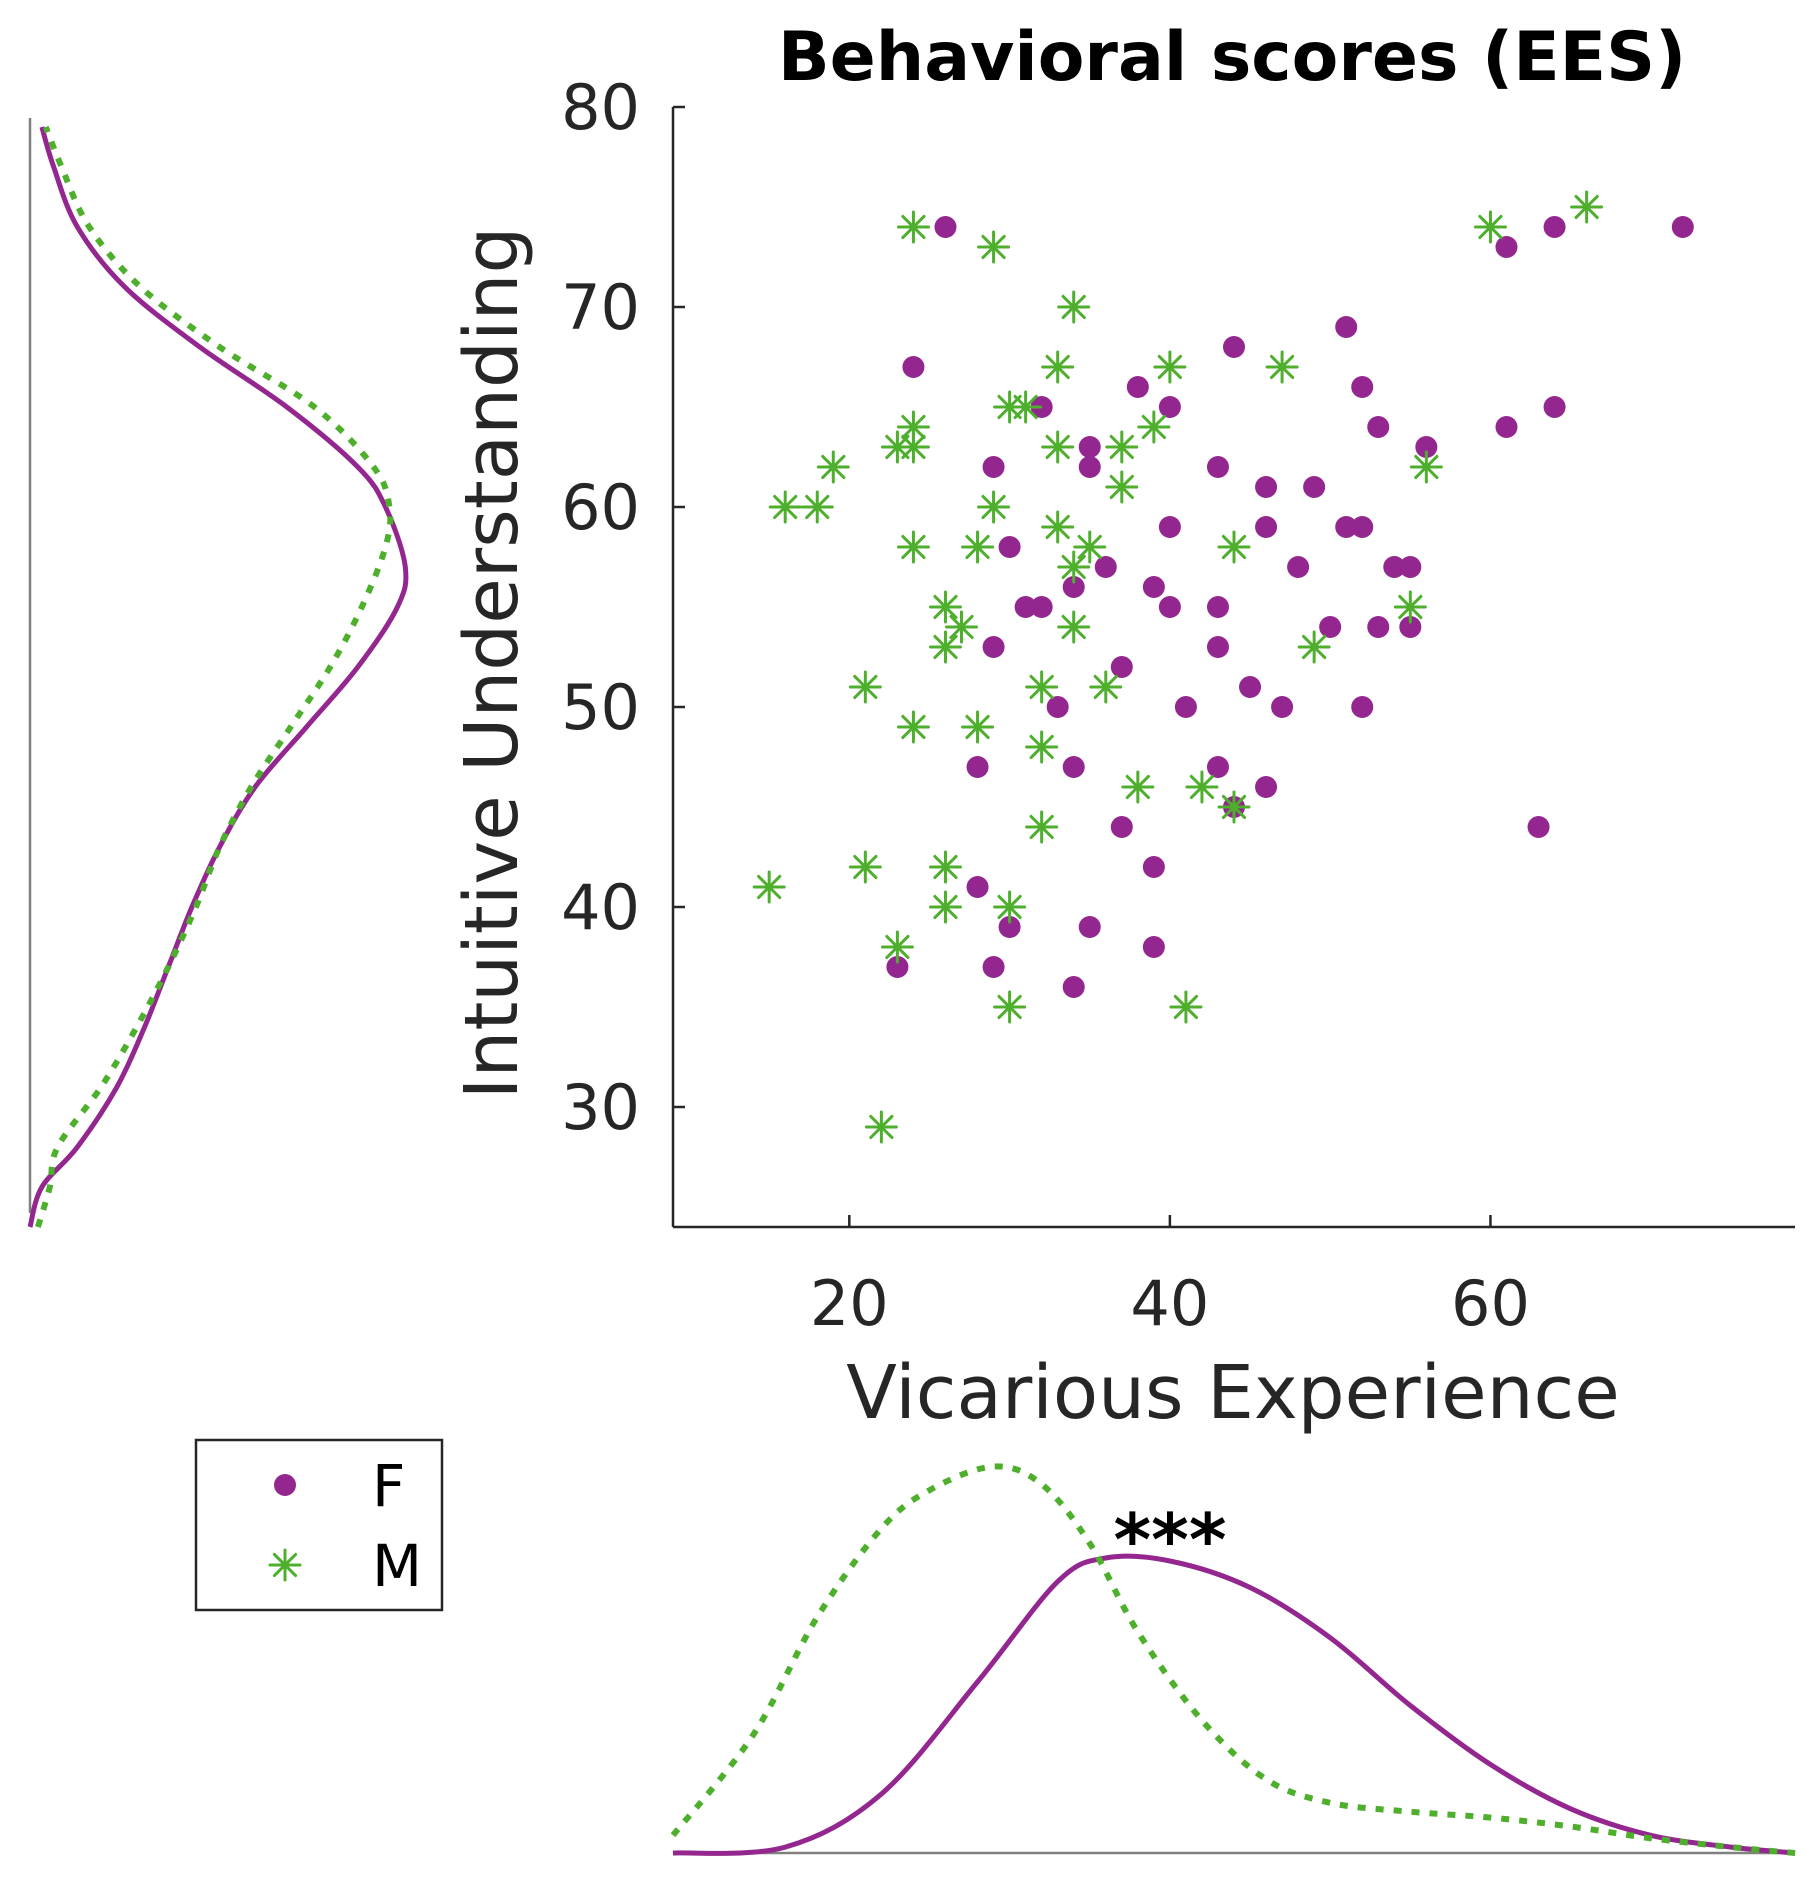 This screenshot has width=1819, height=1885. I want to click on marginal-x-density, so click(1233, 1659).